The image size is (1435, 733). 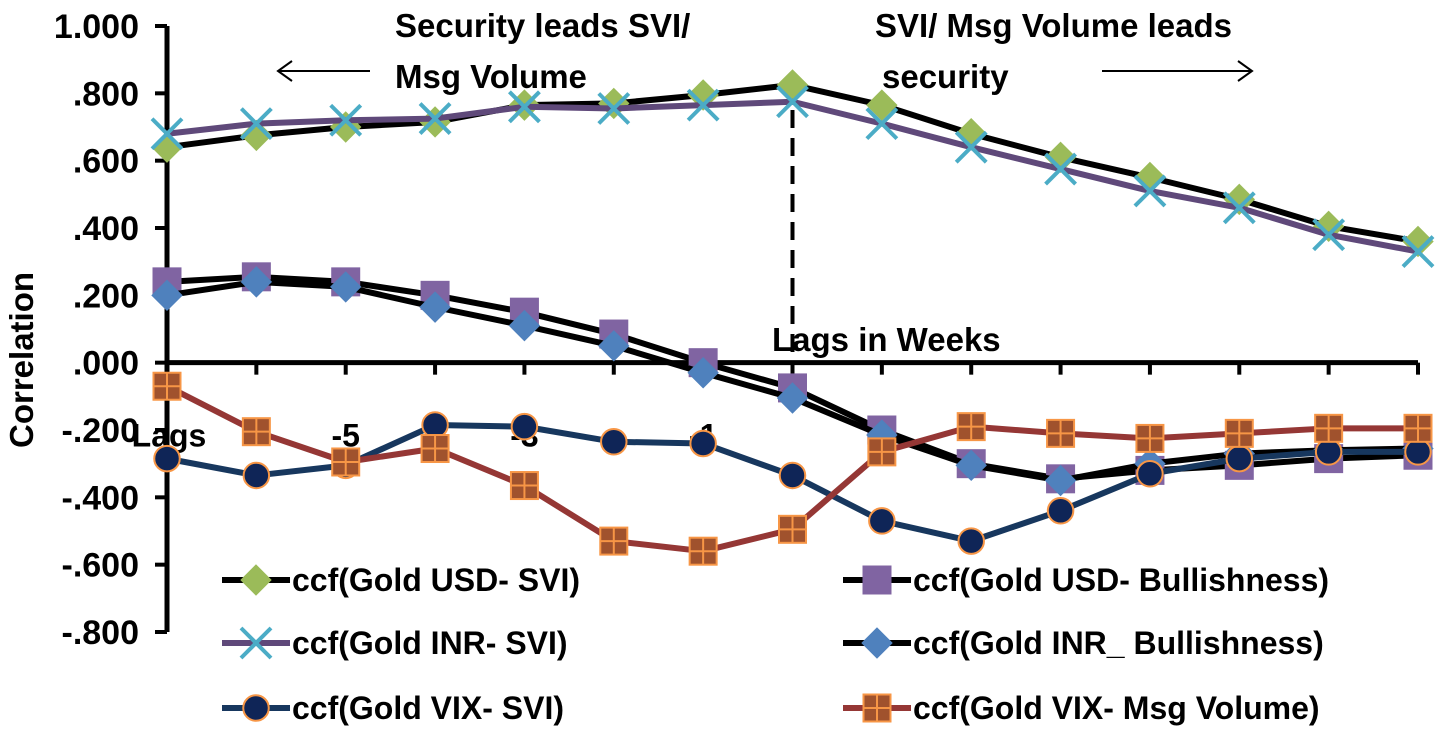 I want to click on y-tick-label: -.800, so click(x=101, y=633).